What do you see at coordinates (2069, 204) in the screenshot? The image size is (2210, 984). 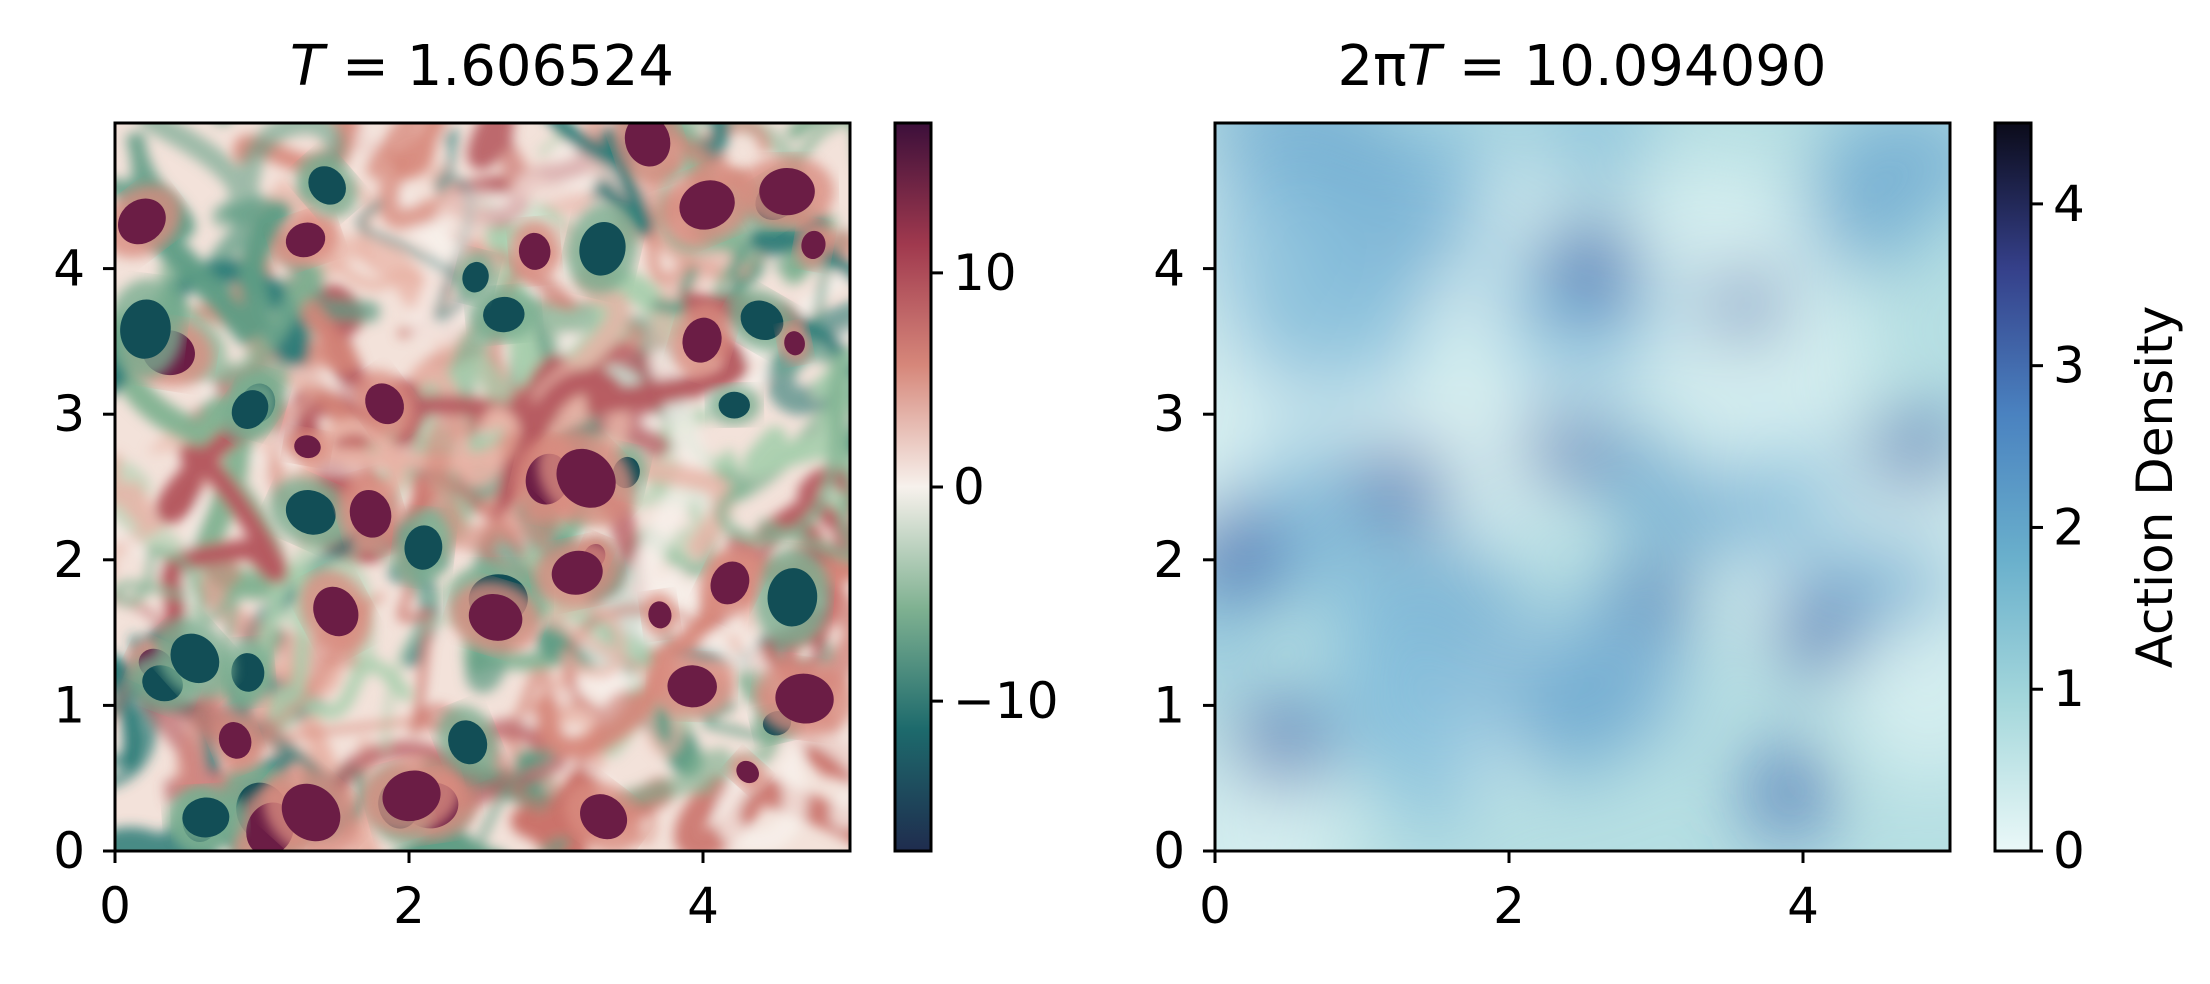 I see `colorbar-tick-label: 4` at bounding box center [2069, 204].